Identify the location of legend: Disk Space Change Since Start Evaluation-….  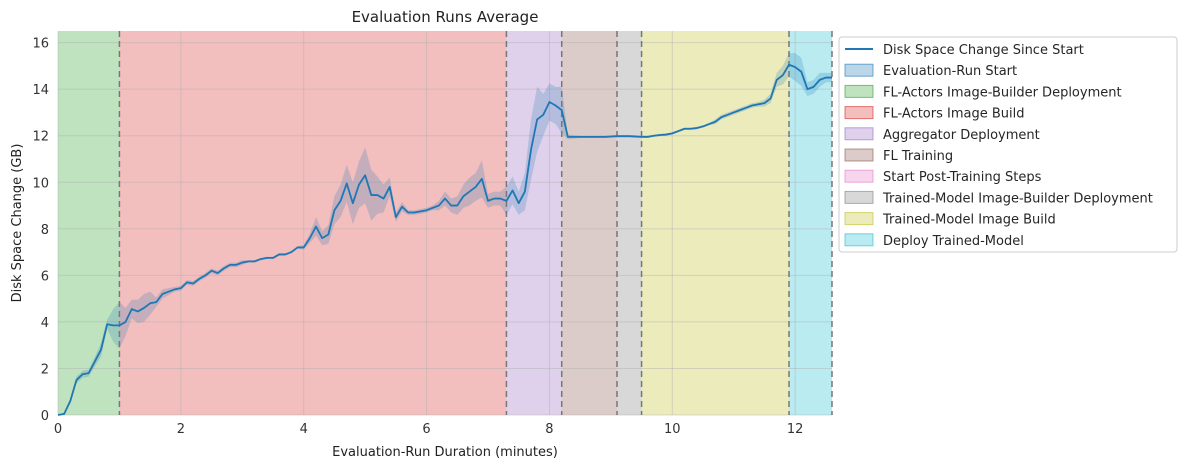
(1008, 144).